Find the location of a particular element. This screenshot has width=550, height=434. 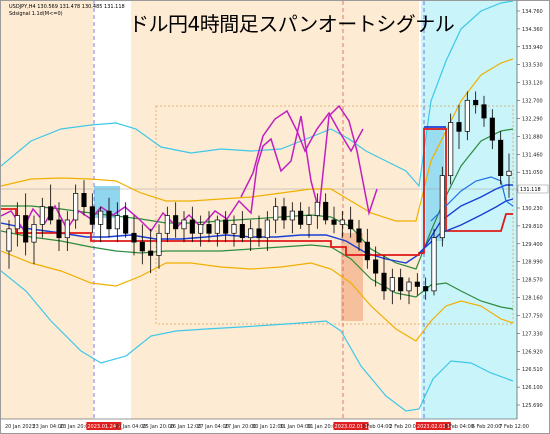

time-axis-panel is located at coordinates (275, 426).